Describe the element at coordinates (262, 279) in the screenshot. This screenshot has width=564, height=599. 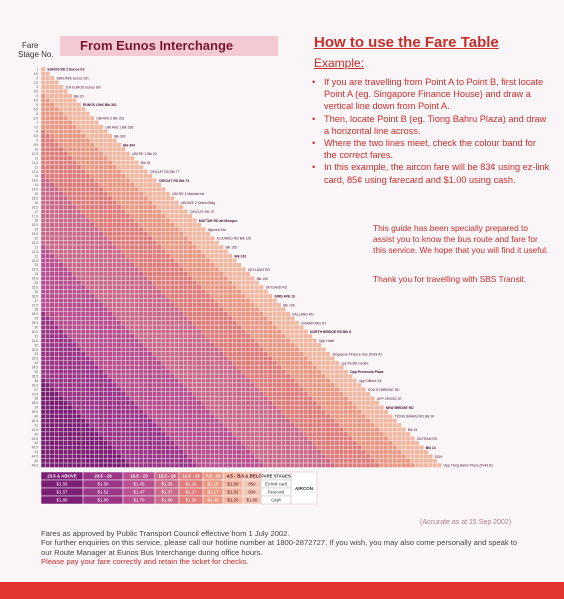
I see `stop-label: Blk 100` at that location.